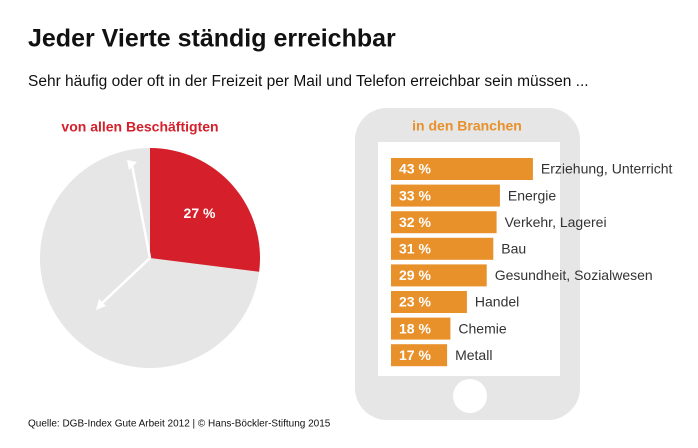  What do you see at coordinates (212, 39) in the screenshot?
I see `title: Jeder Vierte ständig erreichbar` at bounding box center [212, 39].